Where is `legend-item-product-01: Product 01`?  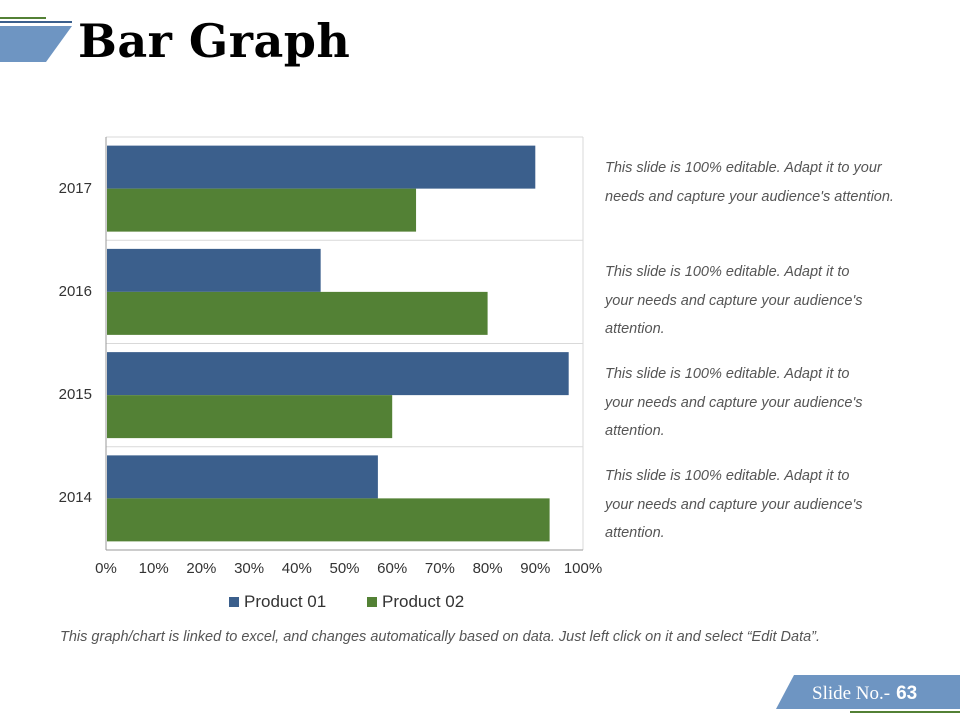 legend-item-product-01: Product 01 is located at coordinates (277, 602).